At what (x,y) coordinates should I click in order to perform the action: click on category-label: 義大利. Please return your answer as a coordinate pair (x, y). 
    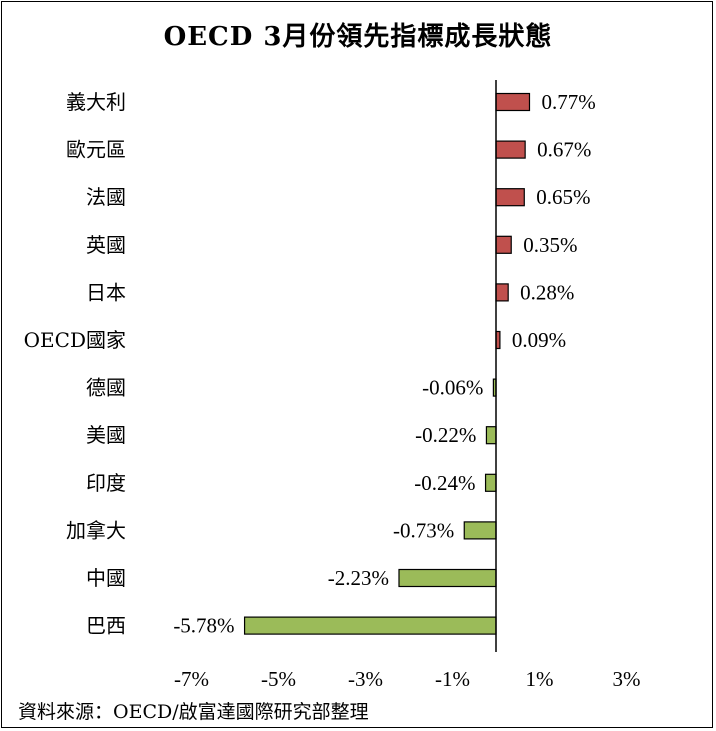
    Looking at the image, I should click on (96, 102).